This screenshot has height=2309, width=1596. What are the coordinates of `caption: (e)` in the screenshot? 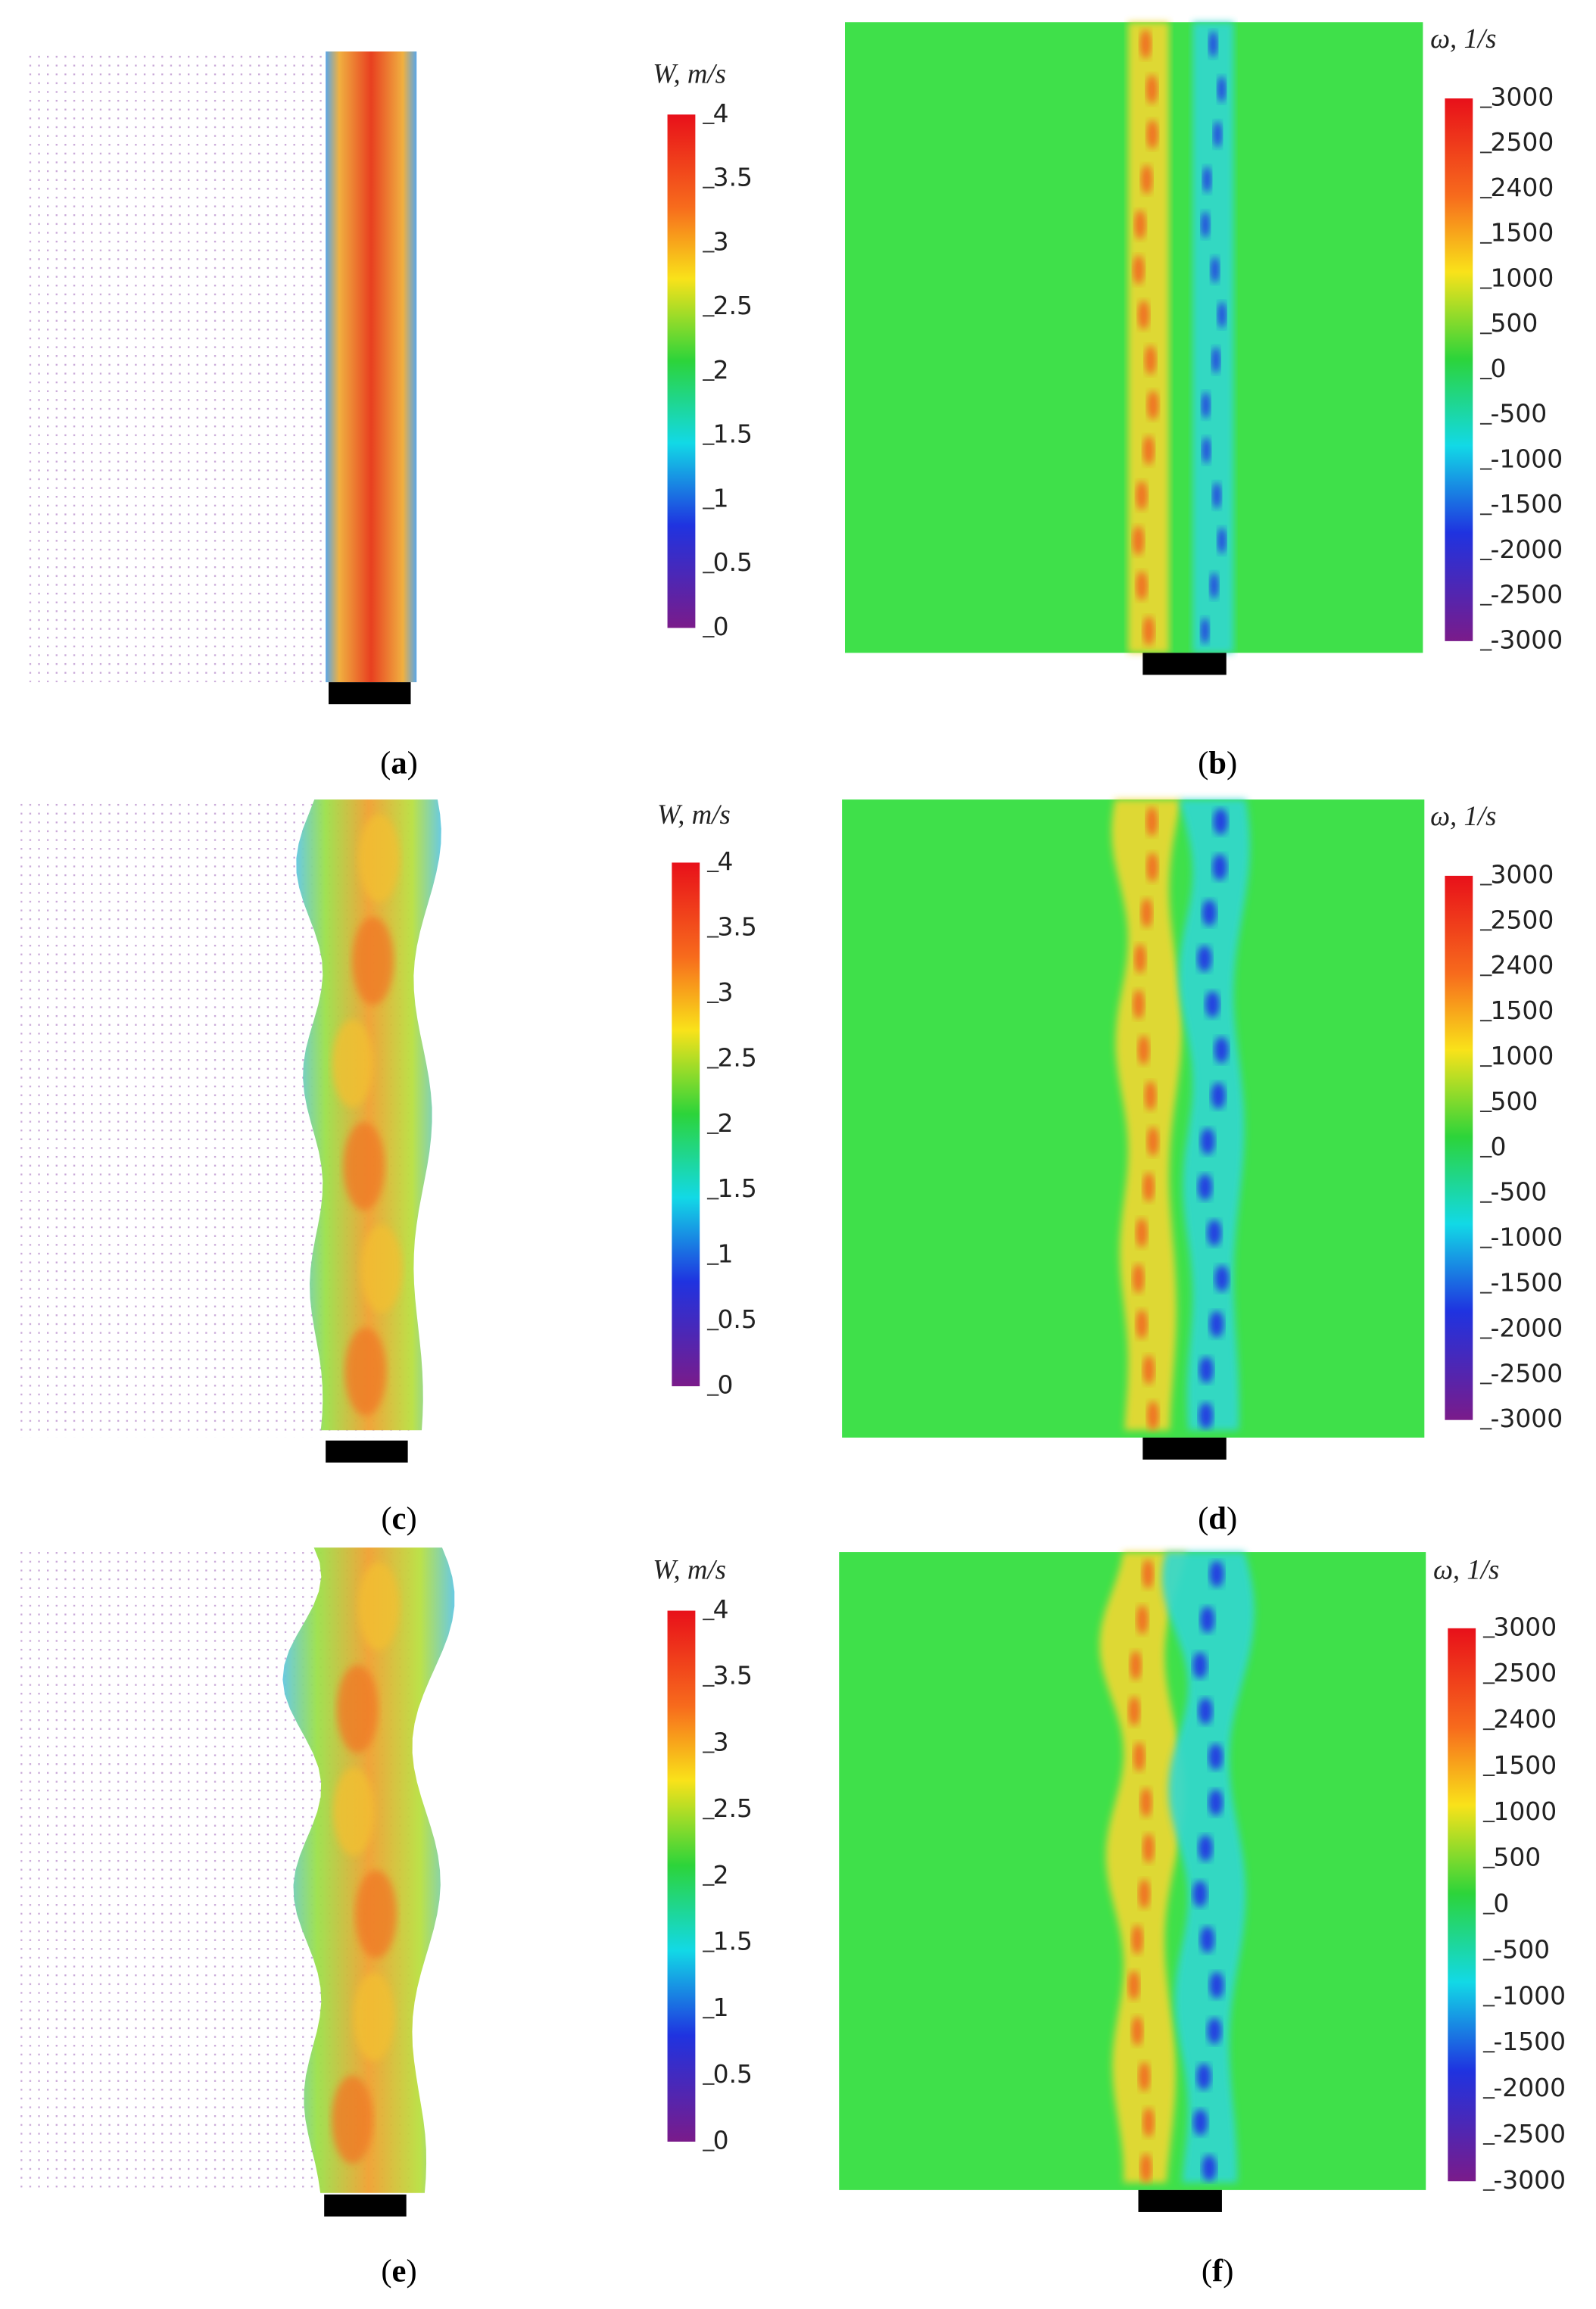 It's located at (398, 2271).